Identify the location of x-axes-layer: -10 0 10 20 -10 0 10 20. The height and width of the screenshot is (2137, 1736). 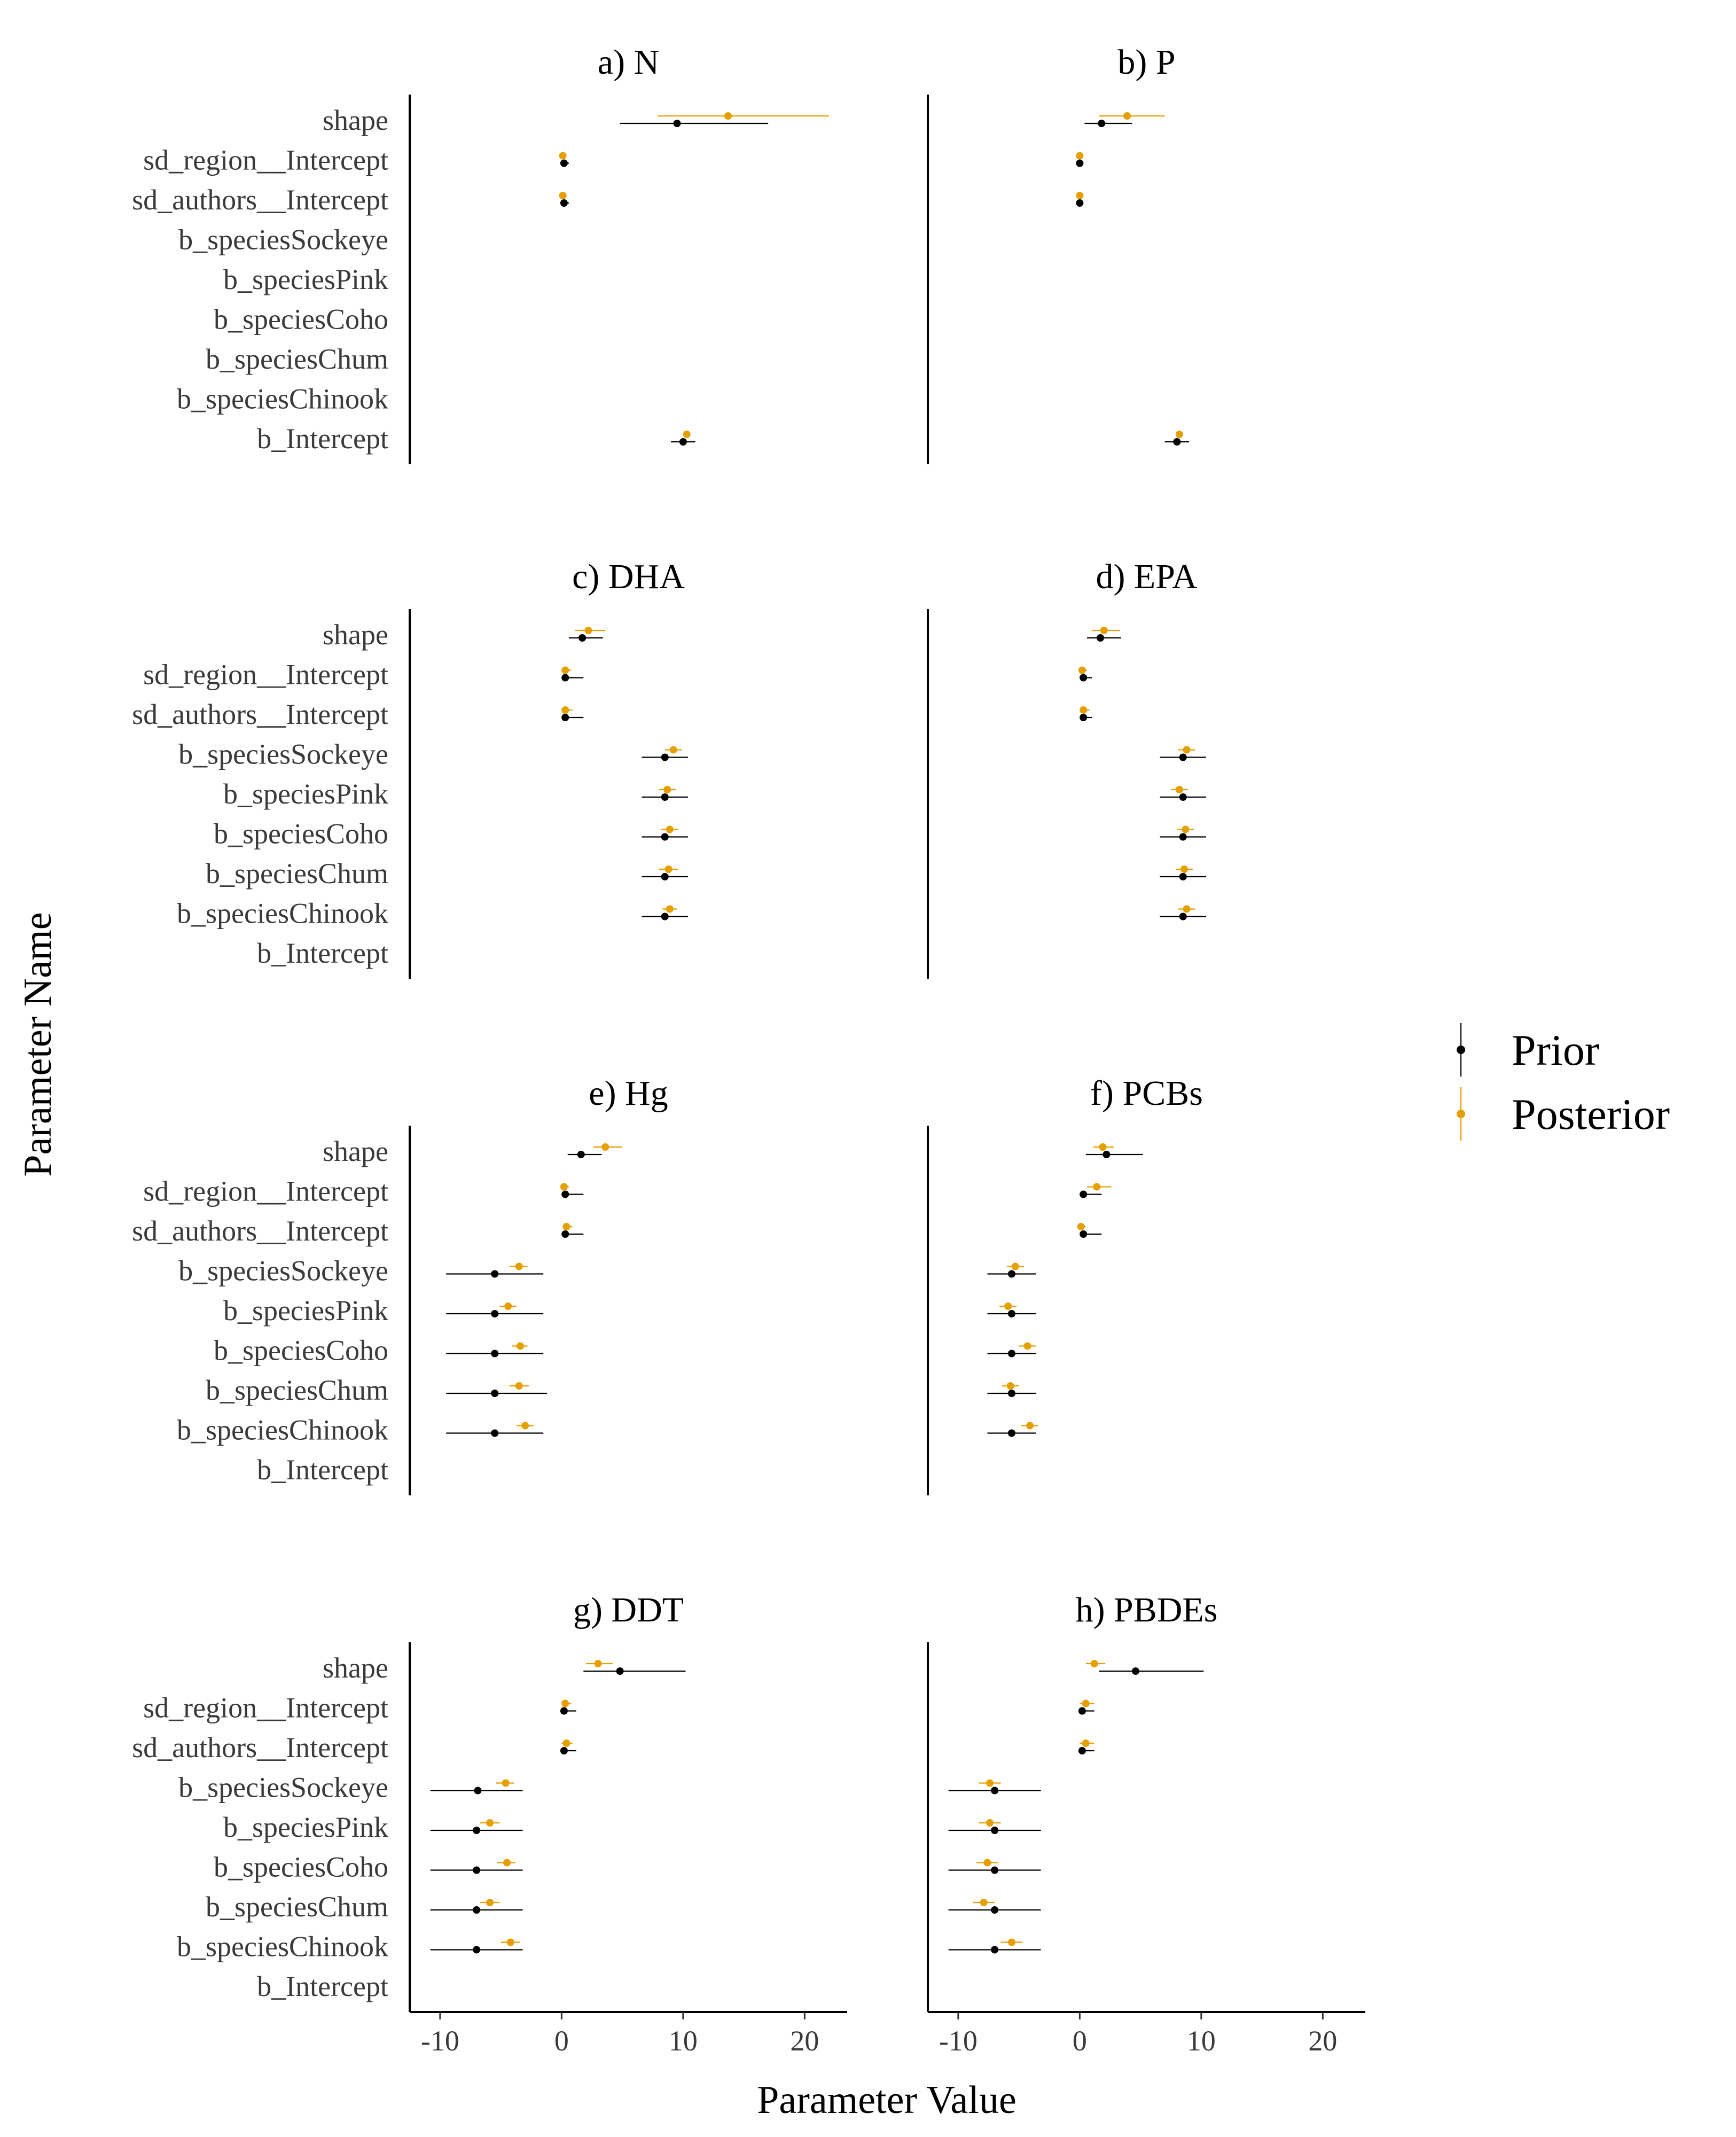
(888, 2034).